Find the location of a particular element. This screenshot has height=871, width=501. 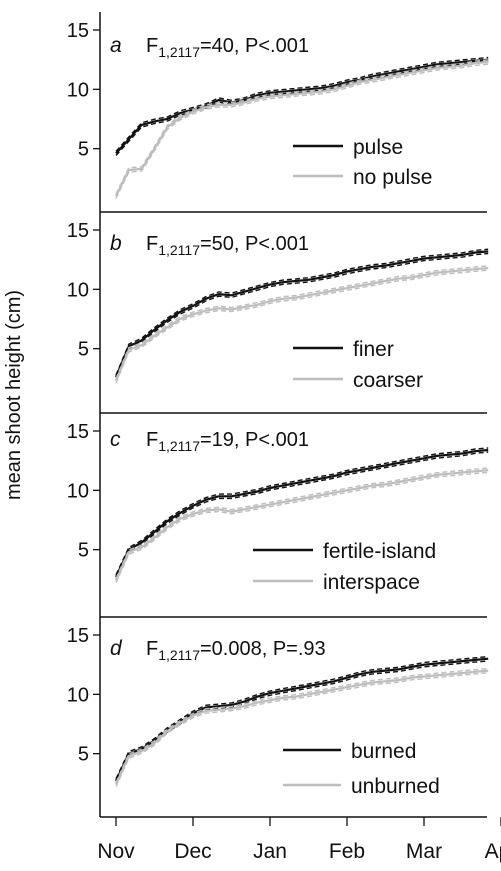

x-tick-label: Apr is located at coordinates (493, 851).